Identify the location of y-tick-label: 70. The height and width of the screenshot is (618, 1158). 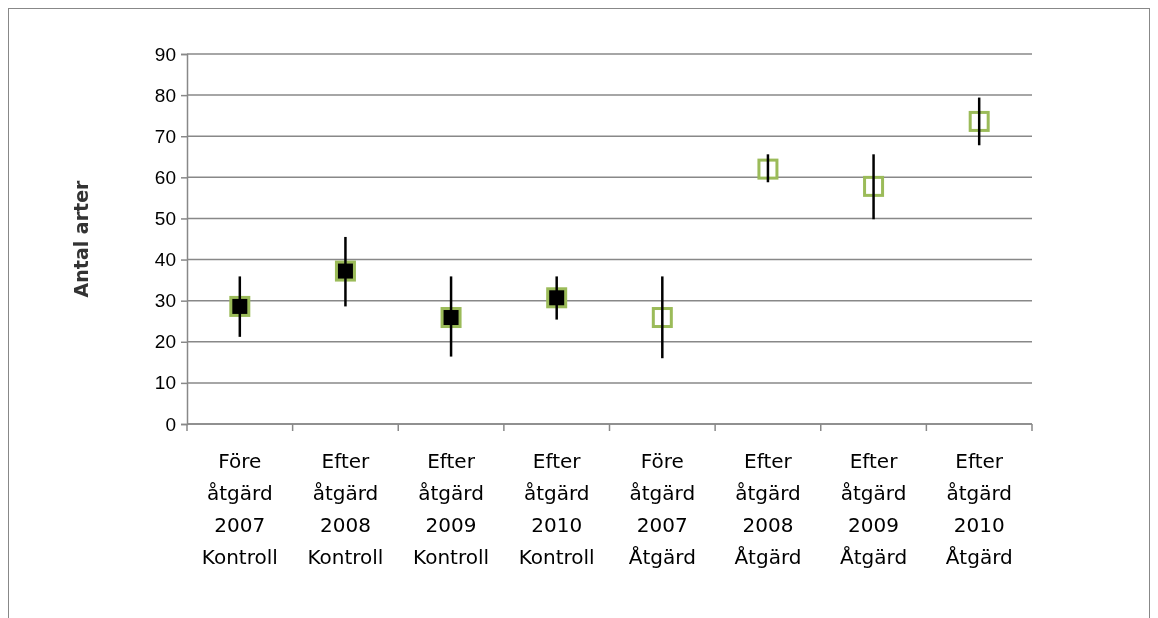
(165, 136).